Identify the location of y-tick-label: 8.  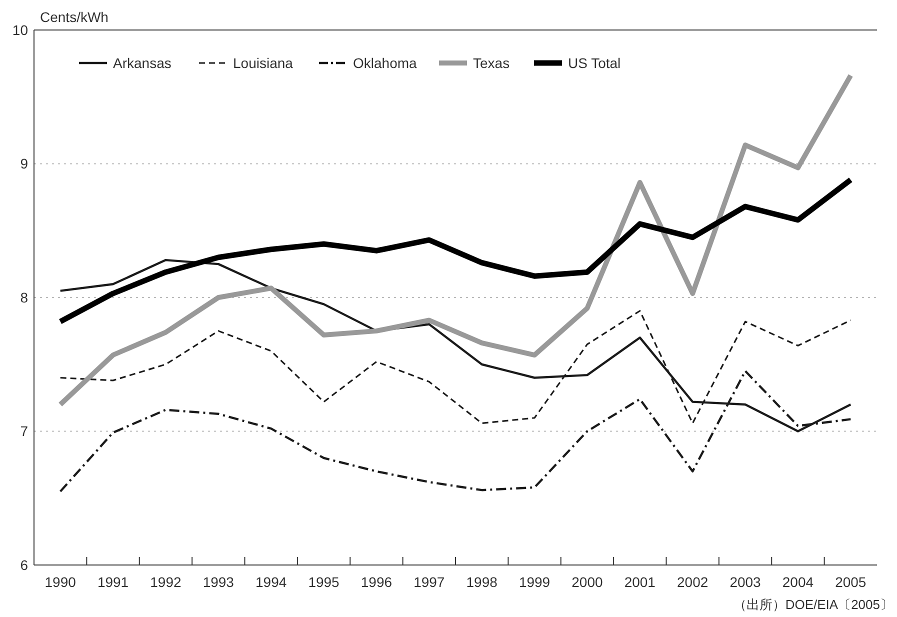
(24, 297).